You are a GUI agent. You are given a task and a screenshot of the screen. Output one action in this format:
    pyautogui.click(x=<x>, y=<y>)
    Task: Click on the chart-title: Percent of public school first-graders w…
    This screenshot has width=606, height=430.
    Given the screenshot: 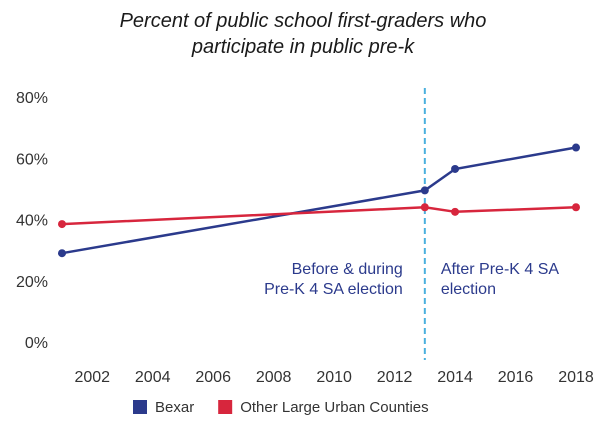 What is the action you would take?
    pyautogui.click(x=303, y=34)
    